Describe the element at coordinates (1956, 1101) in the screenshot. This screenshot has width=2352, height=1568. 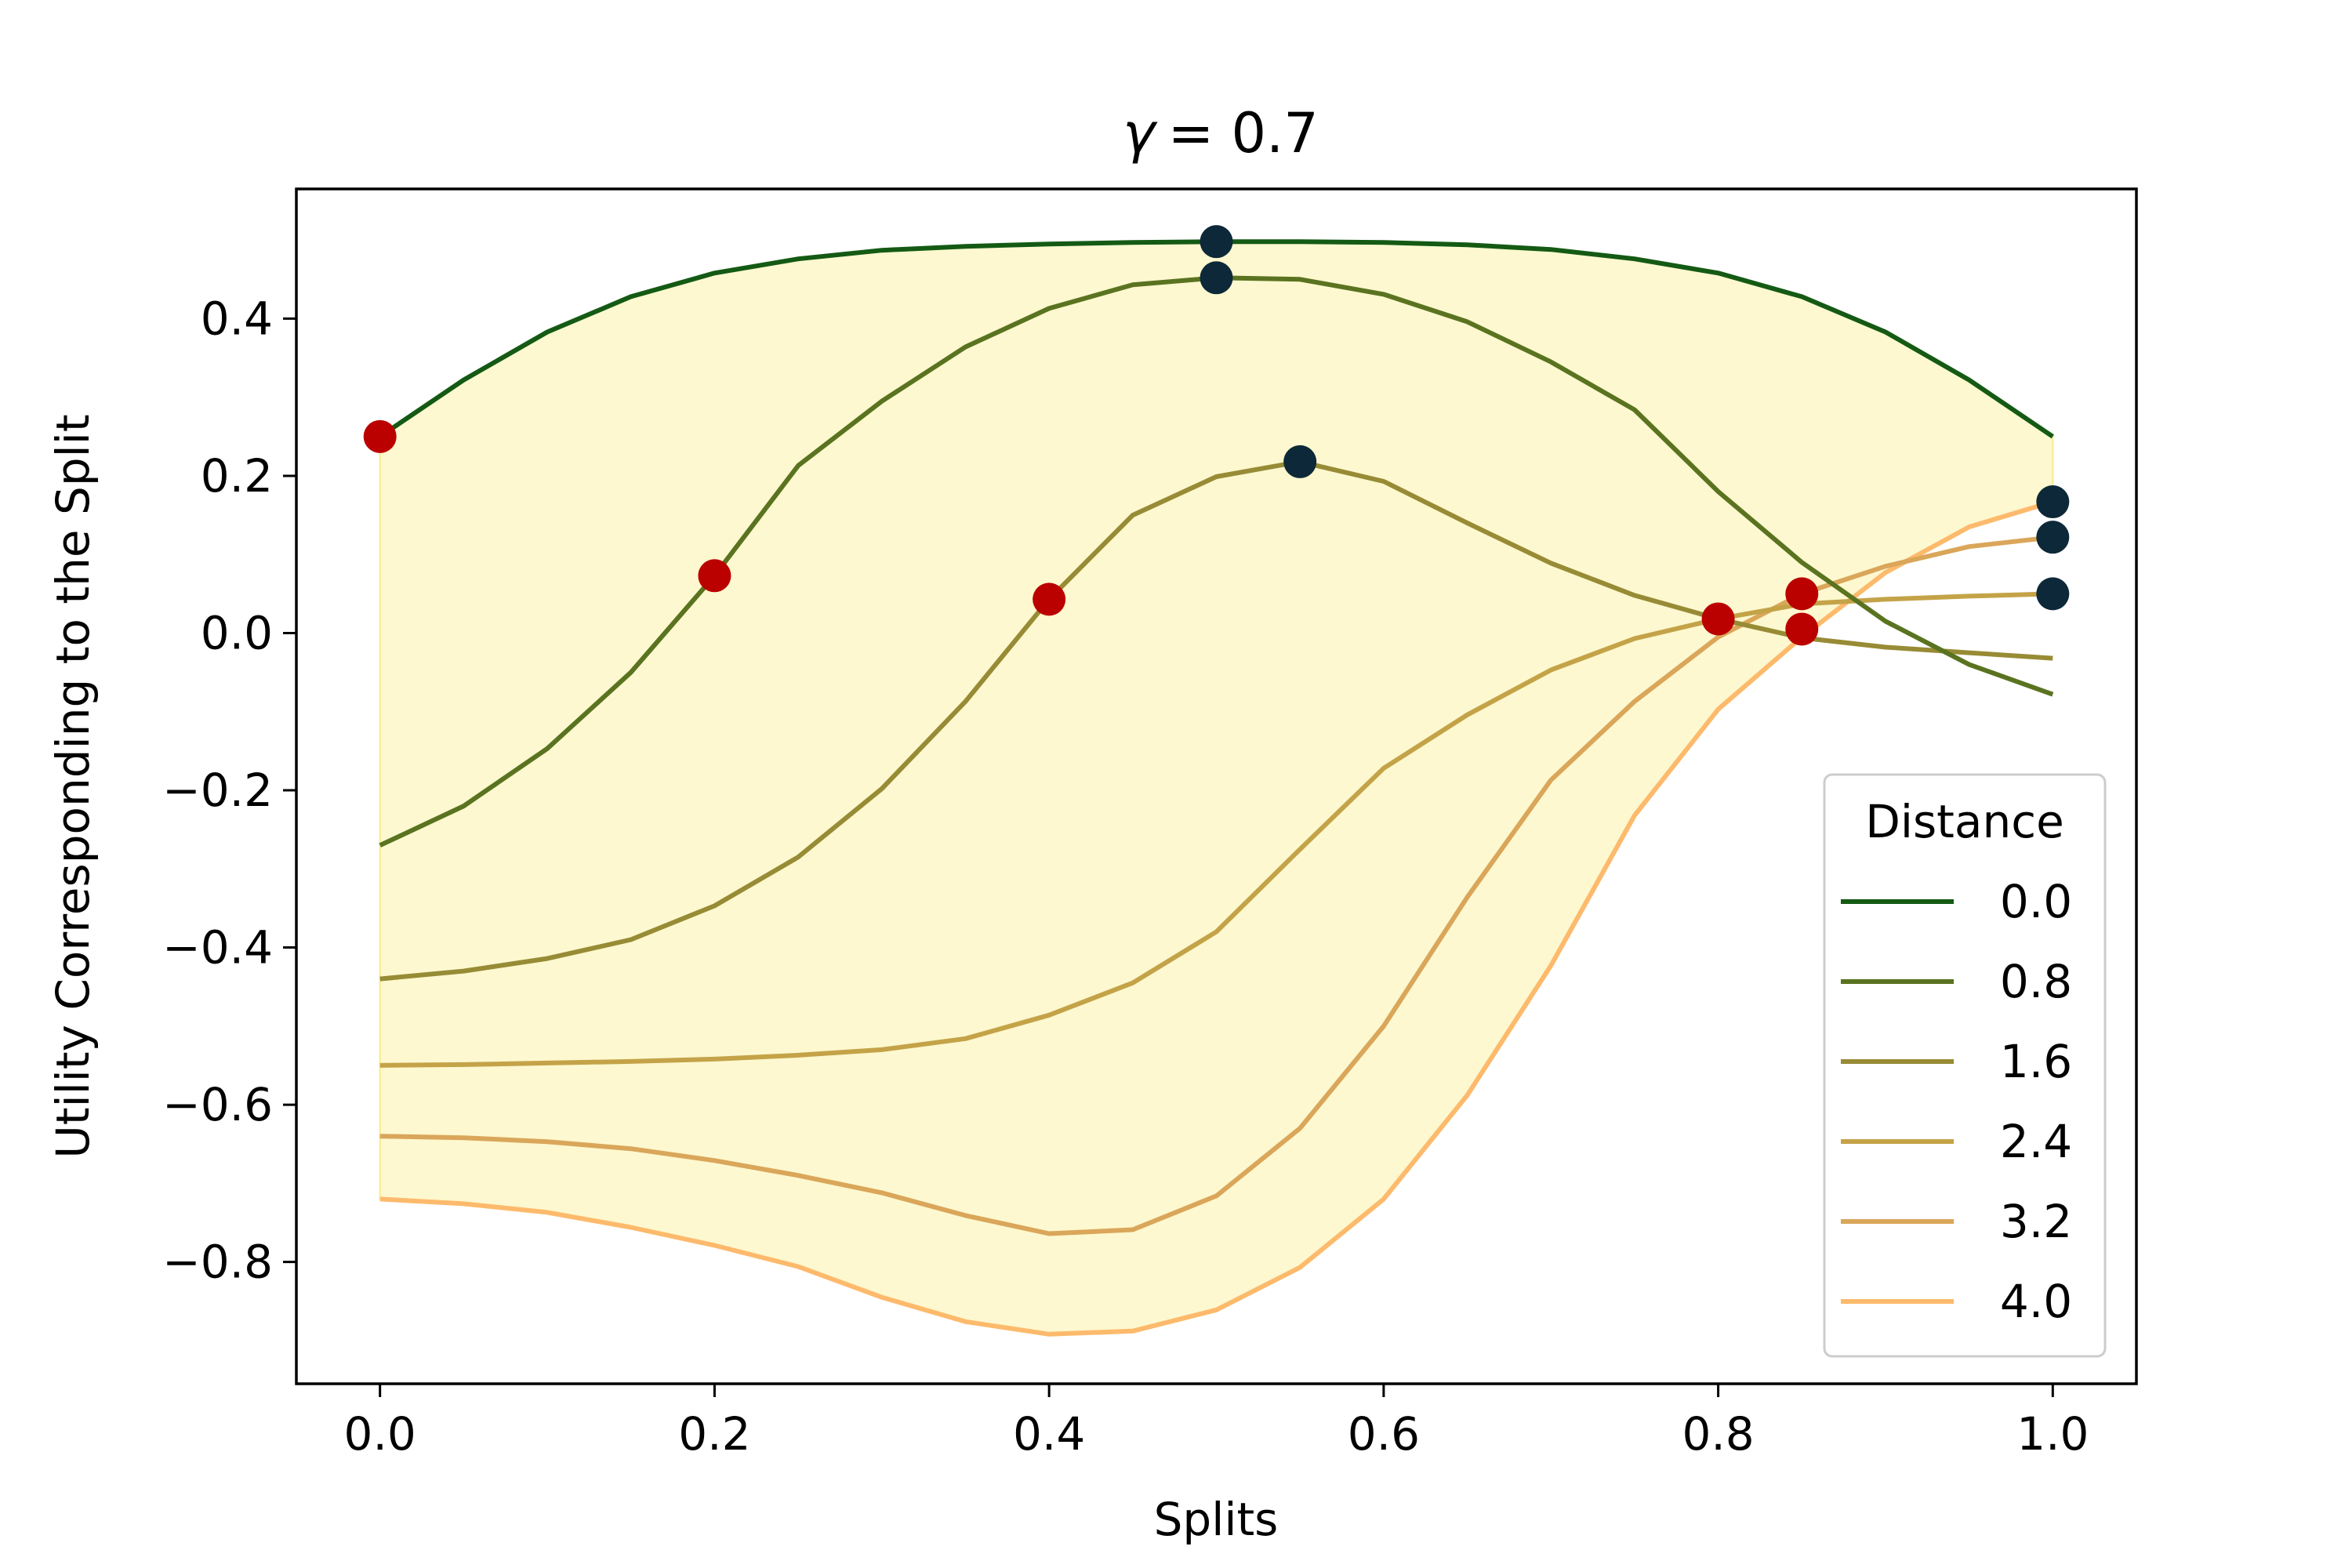
I see `legend-entries: 0.0 0.8 1.6 2.4 3.2 4.0` at that location.